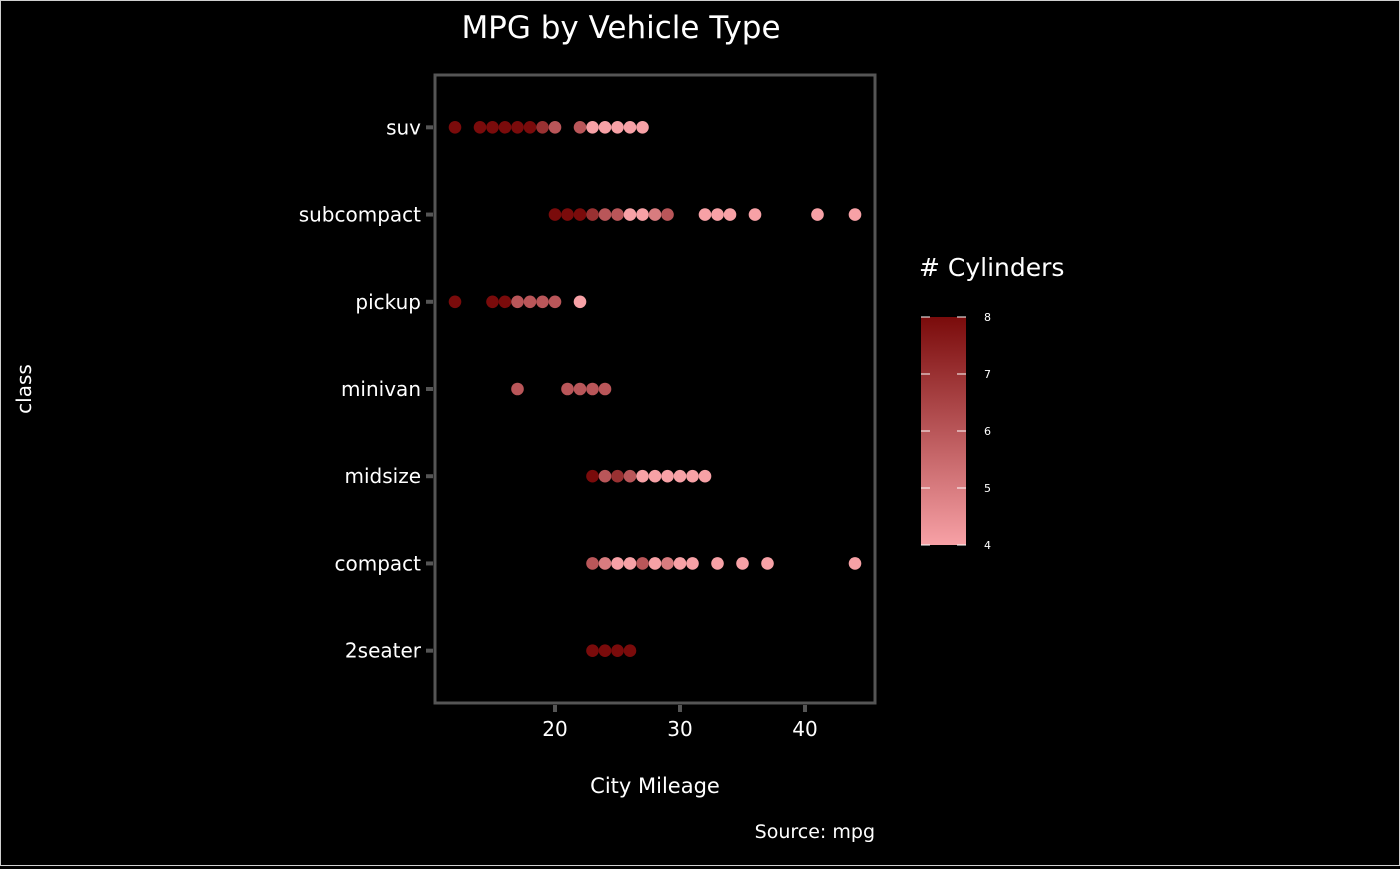 The height and width of the screenshot is (869, 1400). I want to click on y-tick-label: pickup, so click(388, 302).